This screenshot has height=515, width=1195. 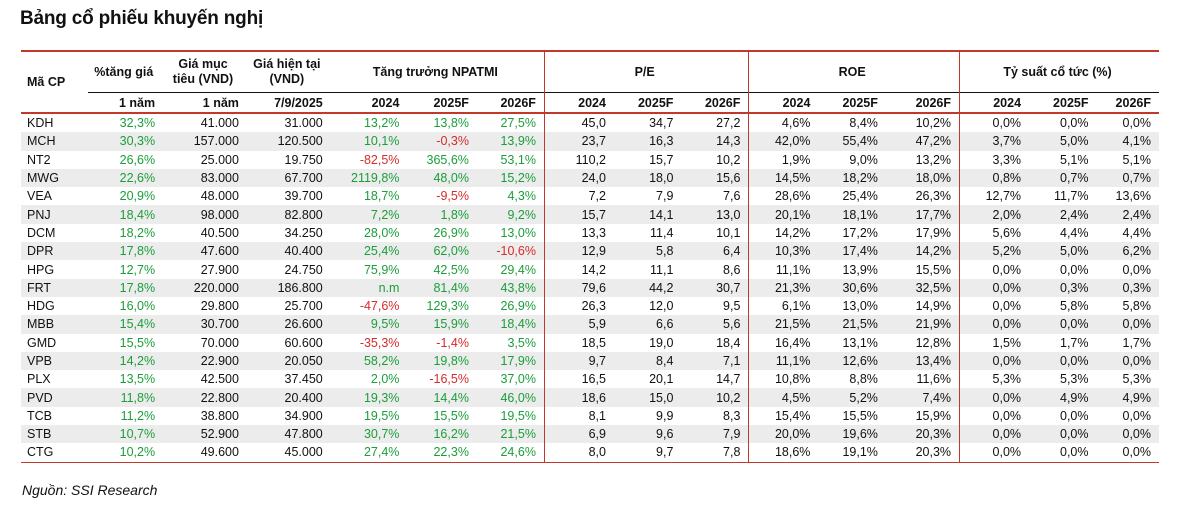 What do you see at coordinates (792, 324) in the screenshot?
I see `cell-roe24: 21,5%` at bounding box center [792, 324].